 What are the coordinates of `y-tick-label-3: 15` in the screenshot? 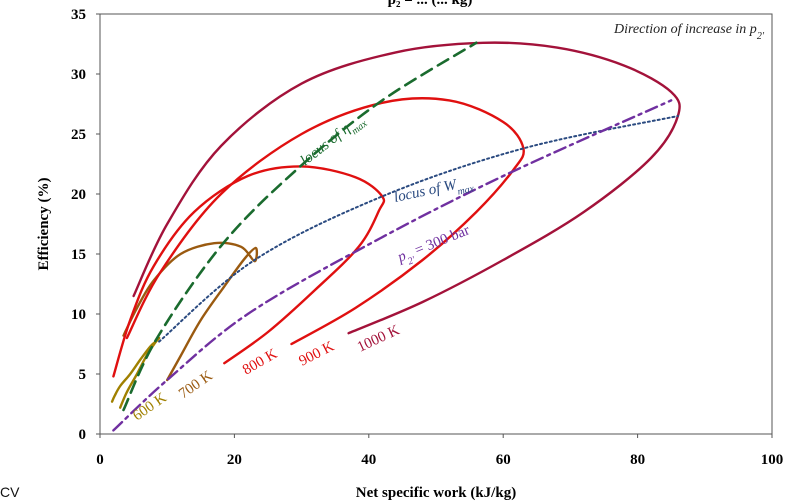 It's located at (78, 255).